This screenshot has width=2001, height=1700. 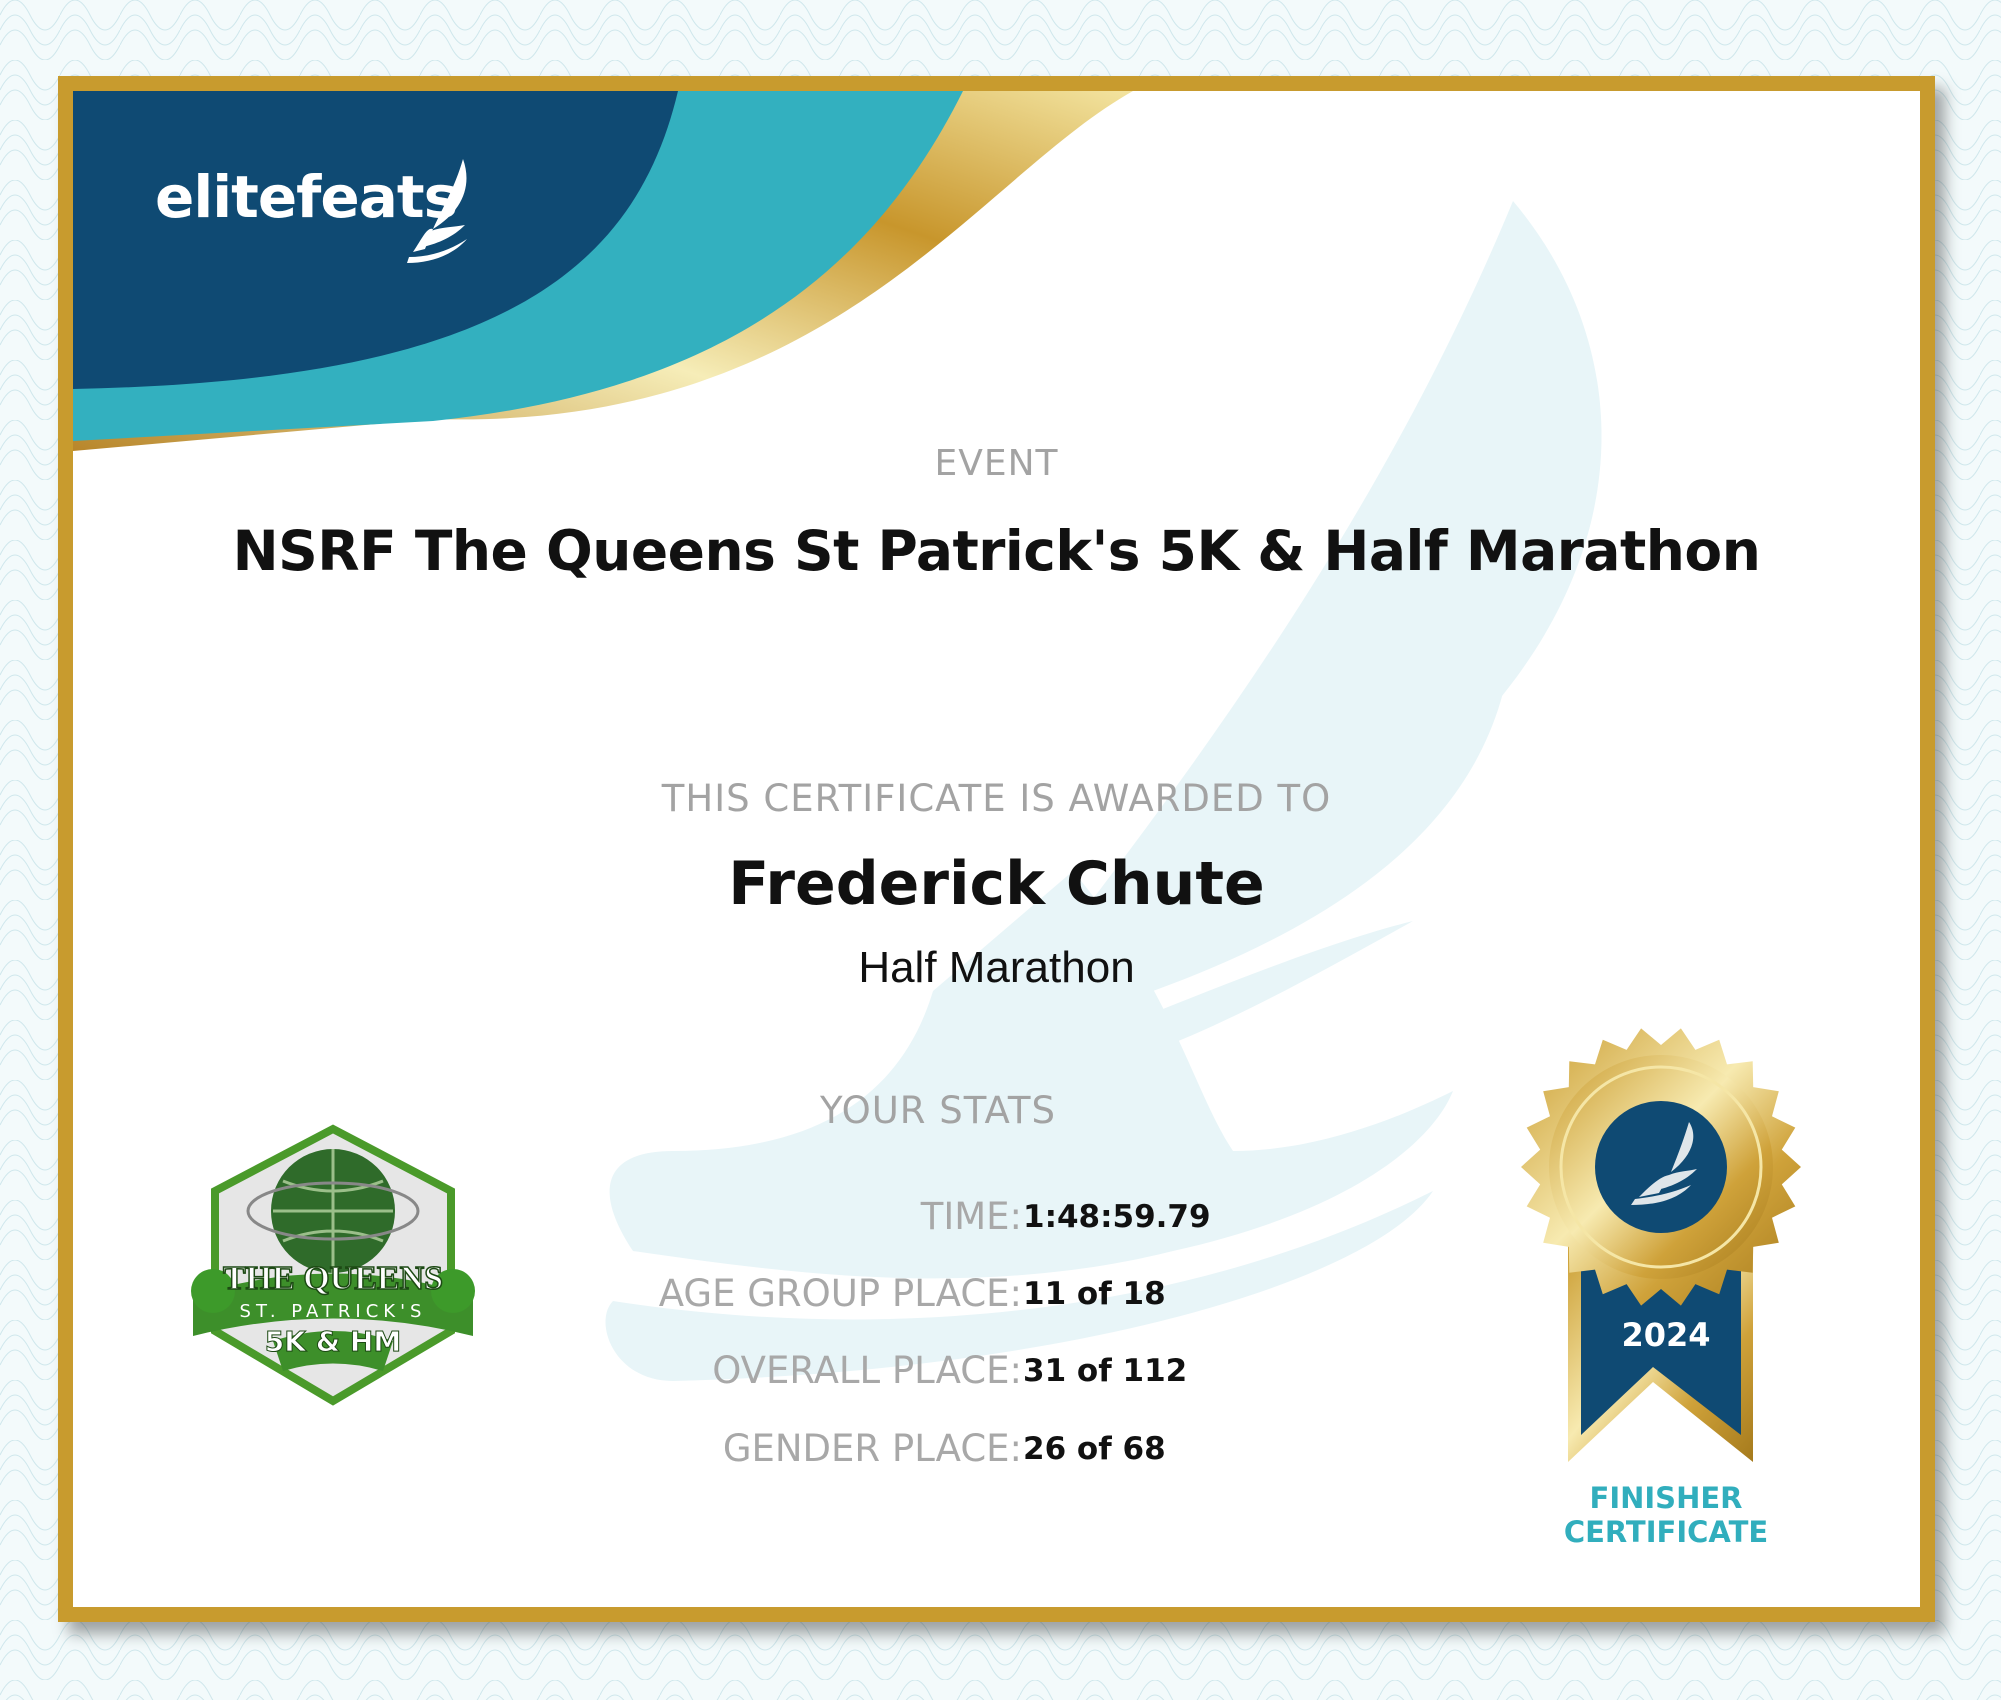 I want to click on stat-value: 1:48:59.79, so click(x=1117, y=1217).